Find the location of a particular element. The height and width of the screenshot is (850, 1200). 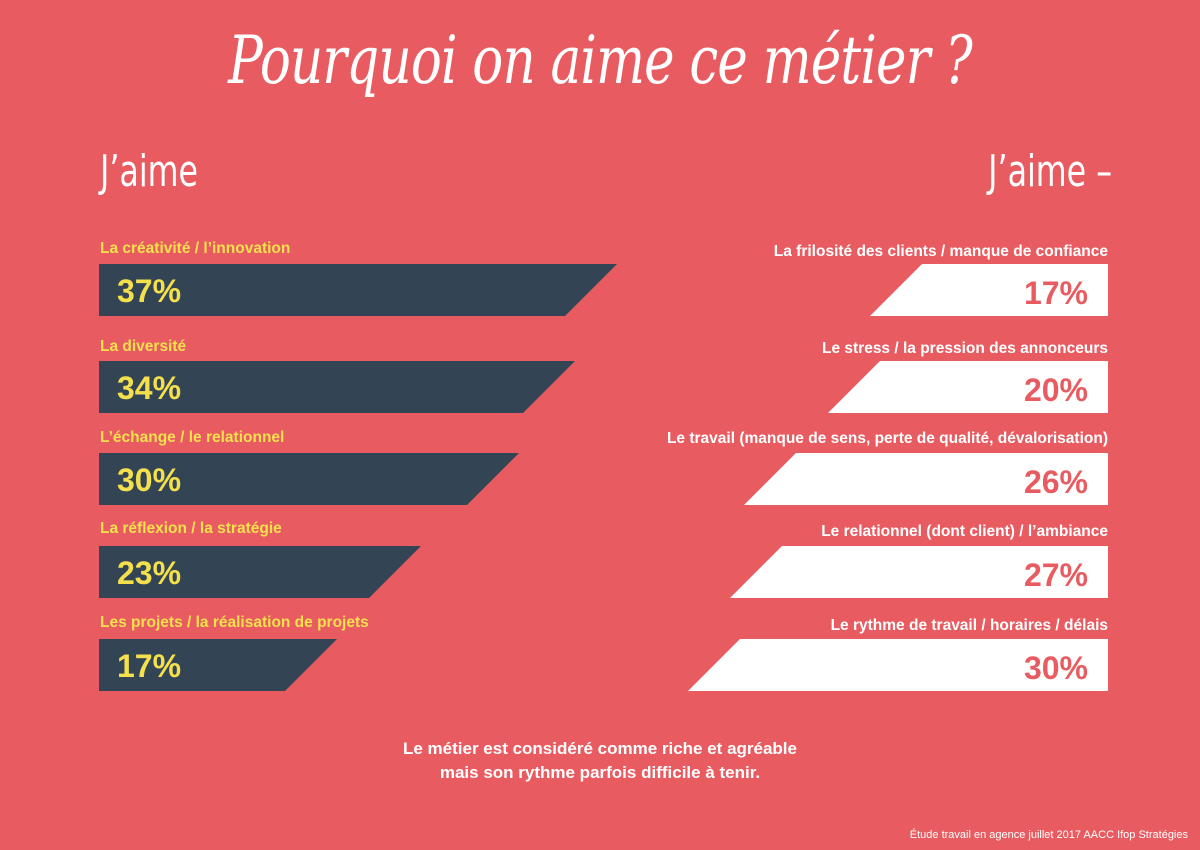

right-bar-value-label: 30% is located at coordinates (1056, 668).